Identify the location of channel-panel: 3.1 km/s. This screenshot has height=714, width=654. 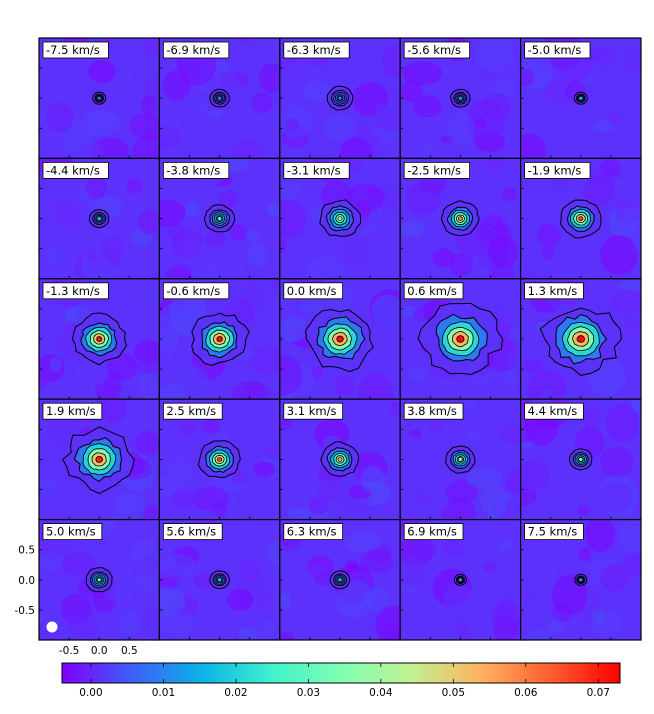
(340, 459).